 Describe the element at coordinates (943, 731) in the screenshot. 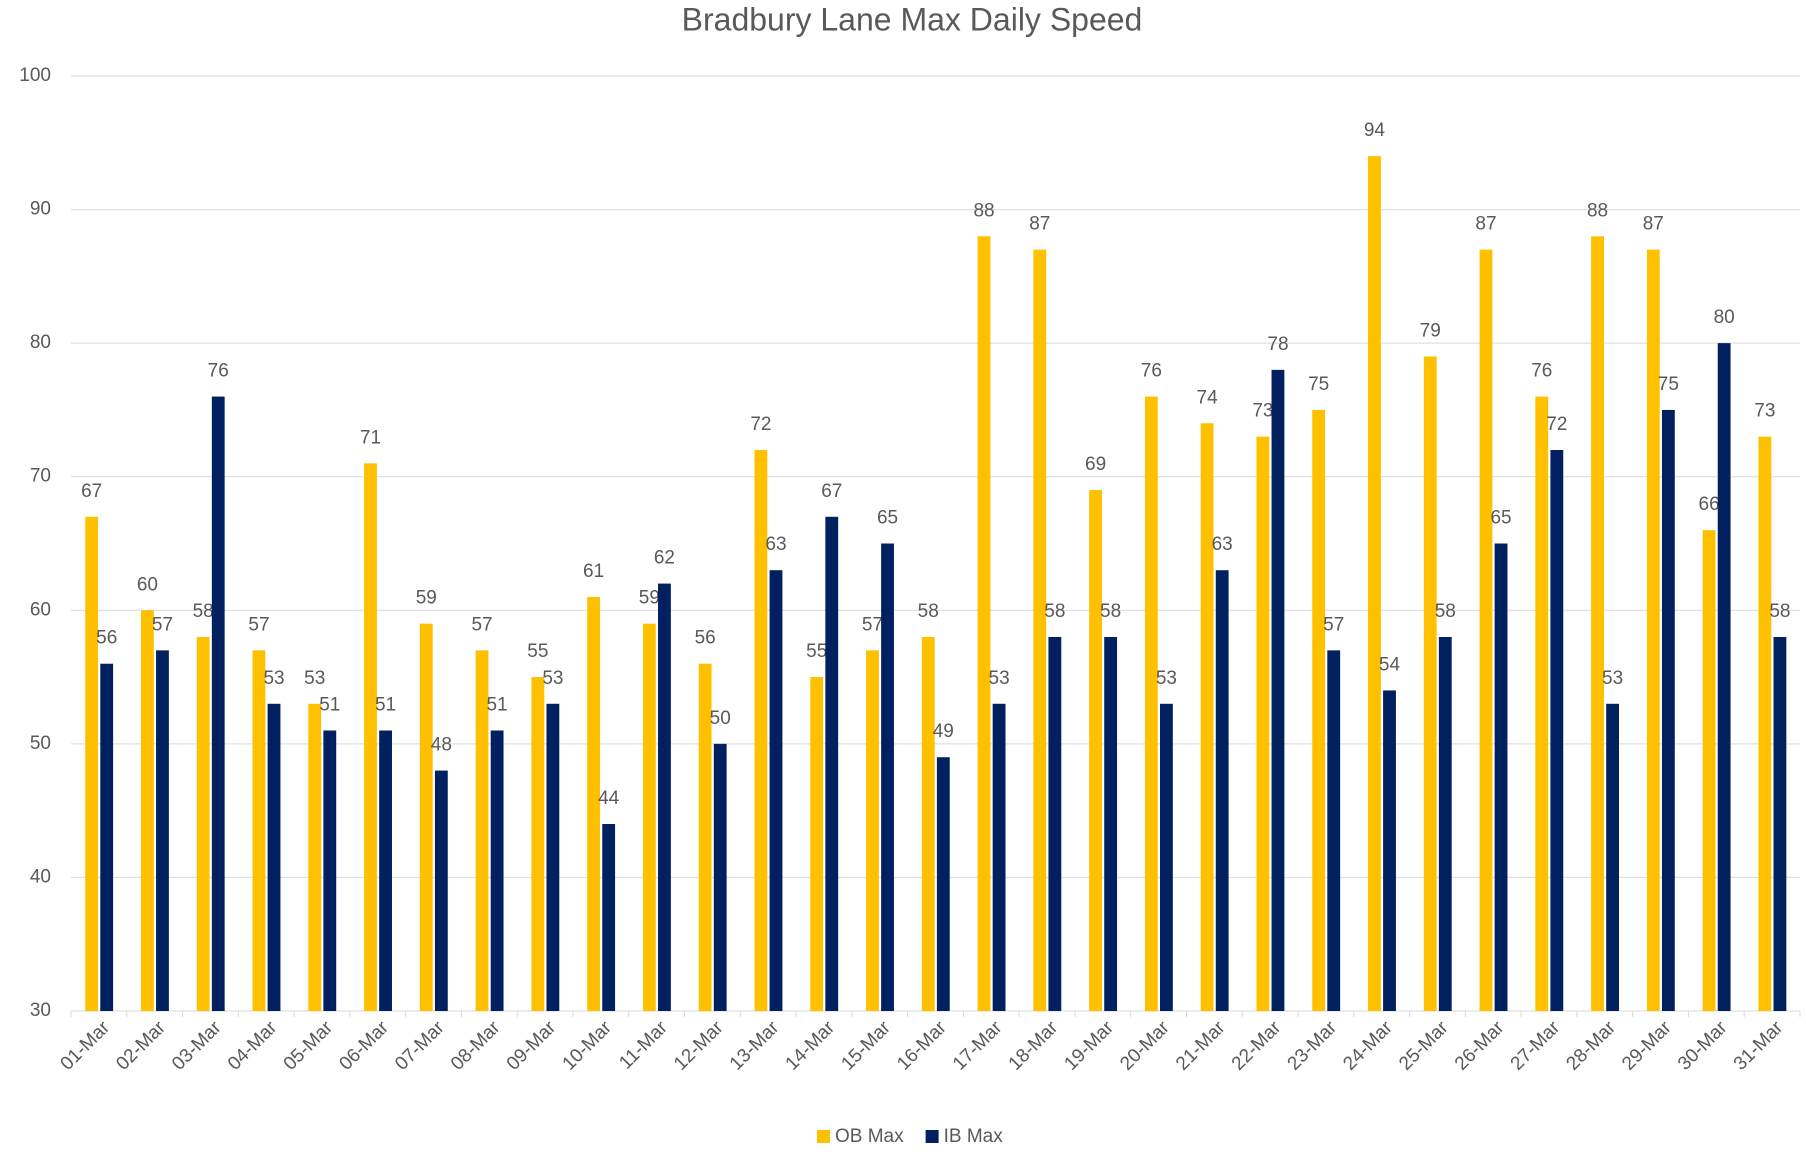

I see `data-label: 49` at that location.